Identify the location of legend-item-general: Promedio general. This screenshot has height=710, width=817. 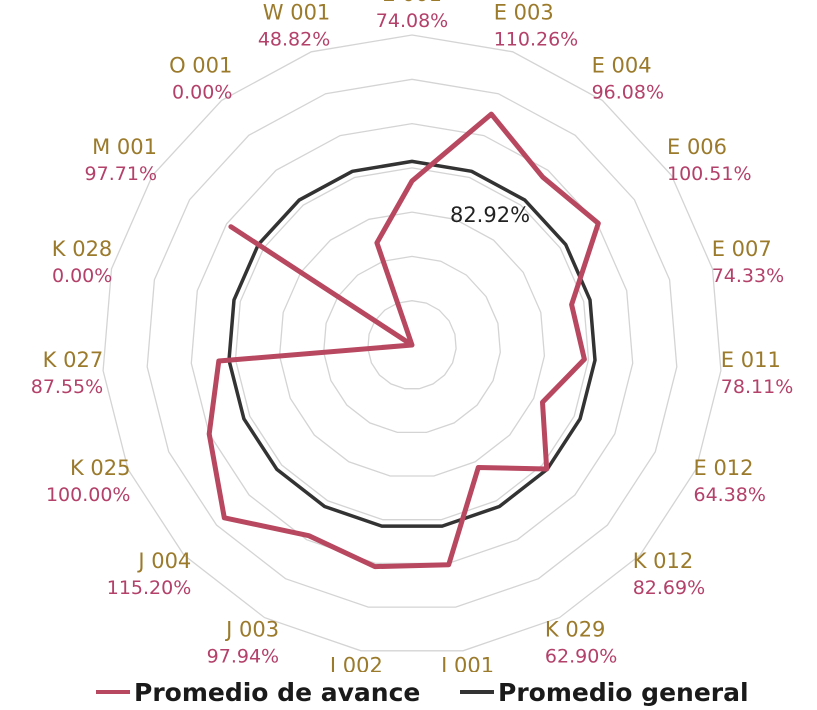
(604, 692).